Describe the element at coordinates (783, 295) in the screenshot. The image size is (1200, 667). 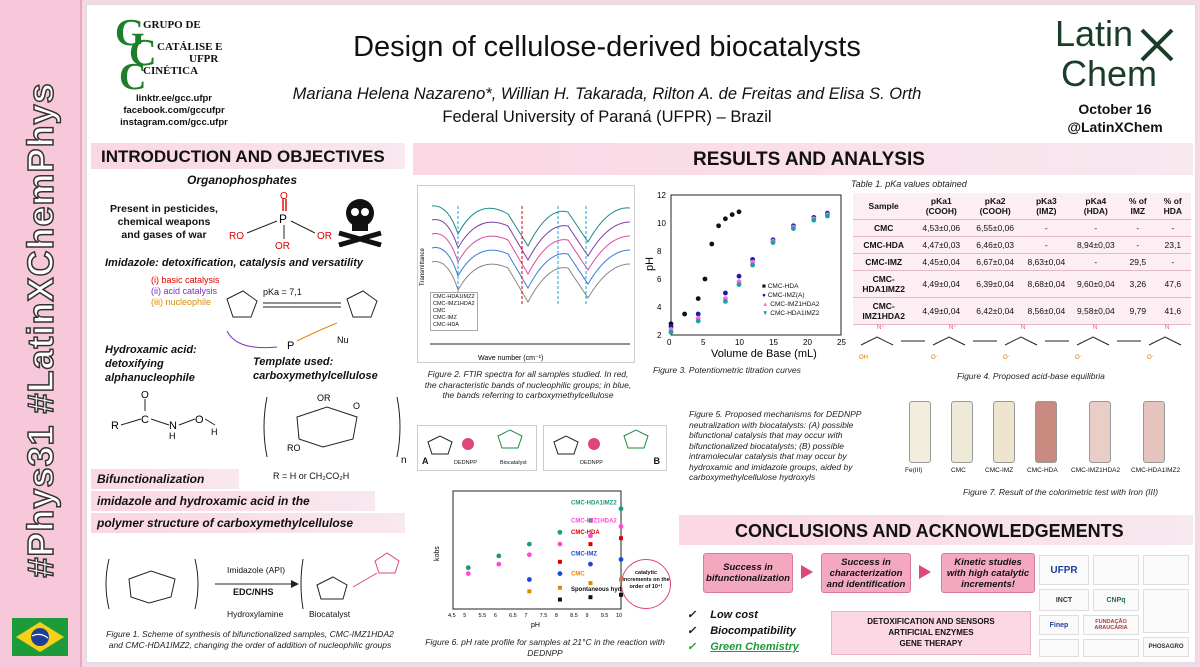
I see `titr-legend-2: ● CMC-IMZ(A)` at that location.